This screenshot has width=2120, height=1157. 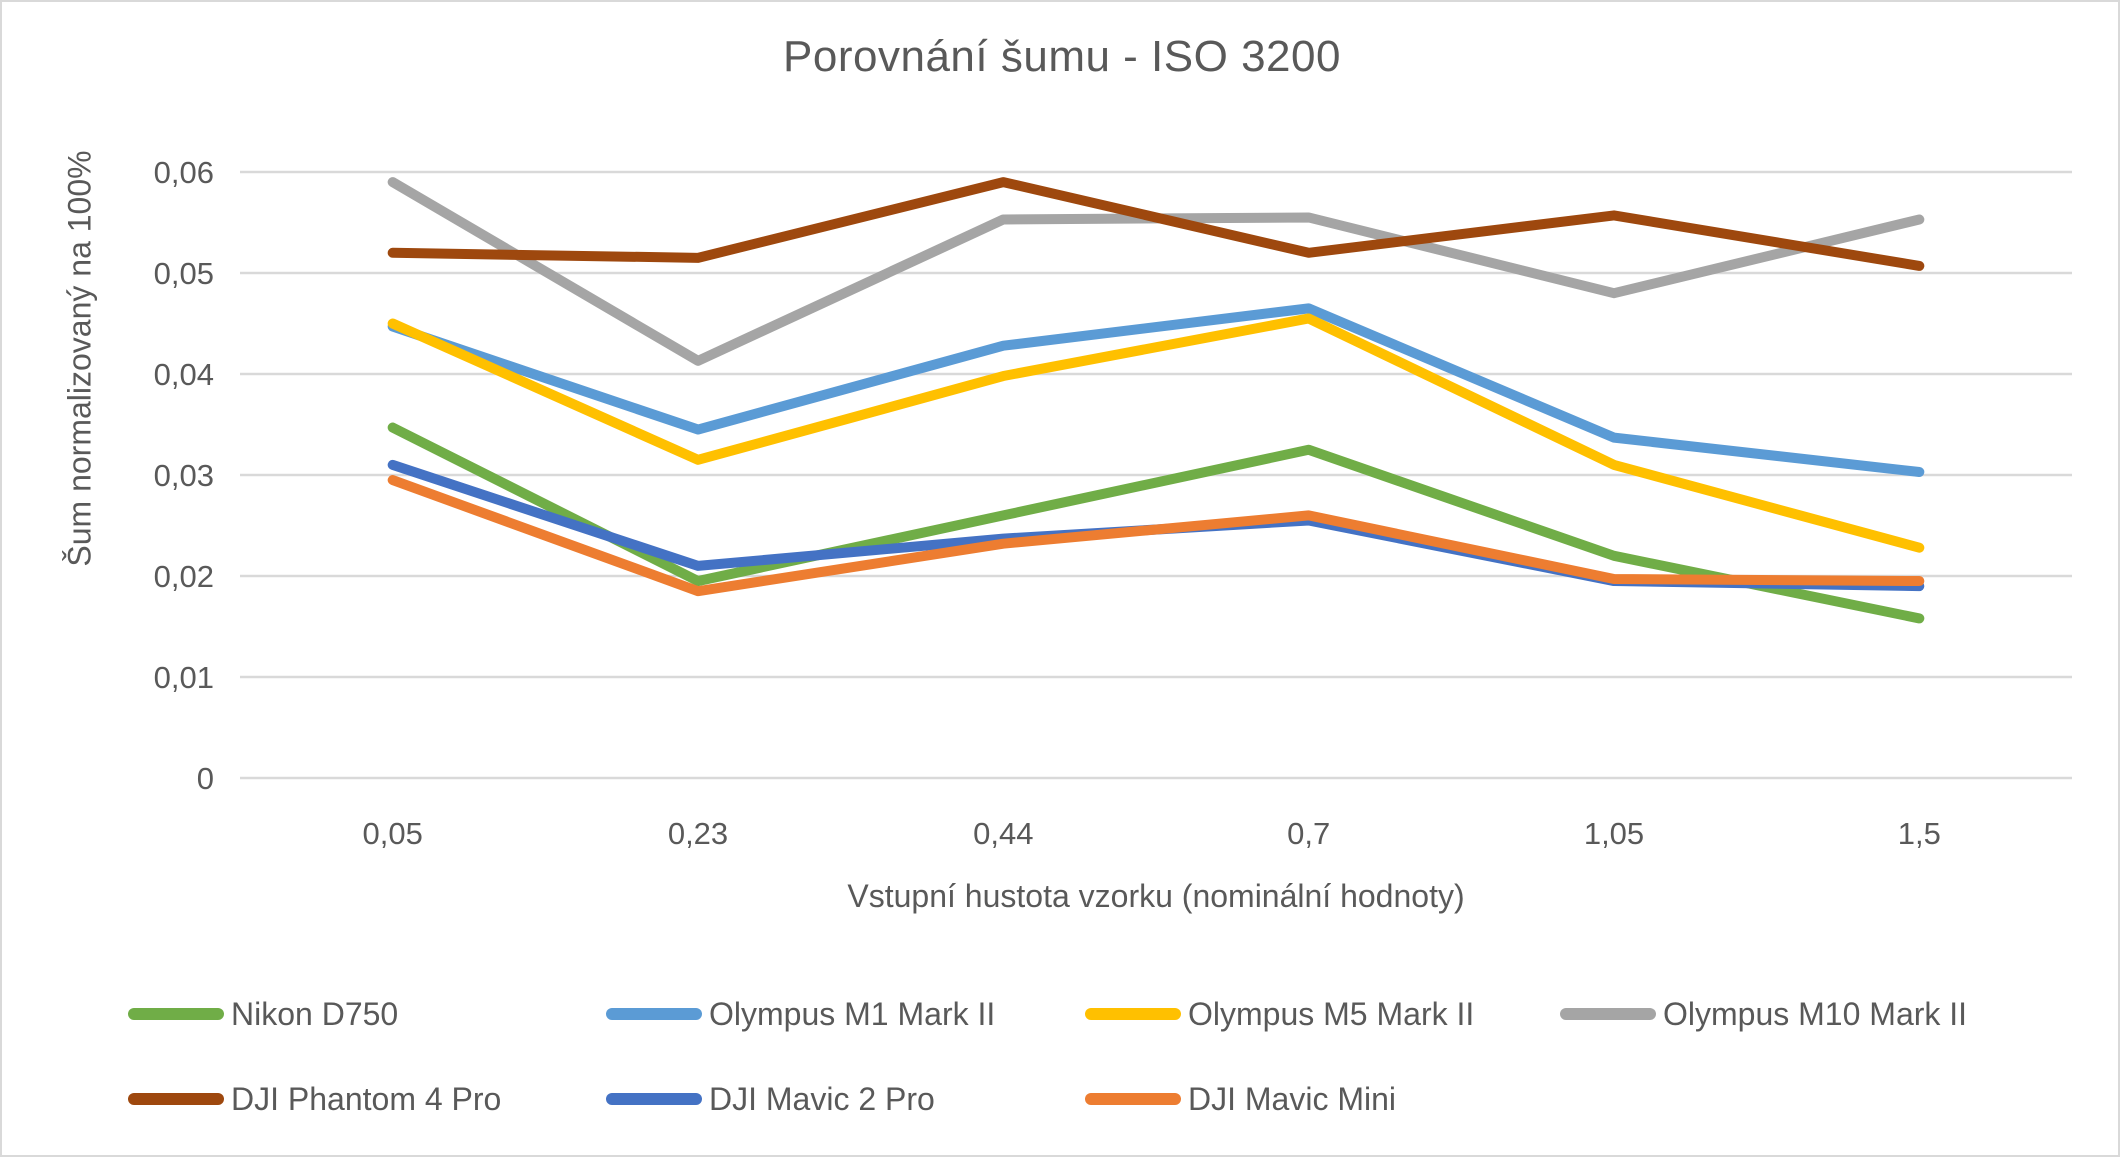 I want to click on legend-label: DJI Mavic 2 Pro, so click(x=822, y=1098).